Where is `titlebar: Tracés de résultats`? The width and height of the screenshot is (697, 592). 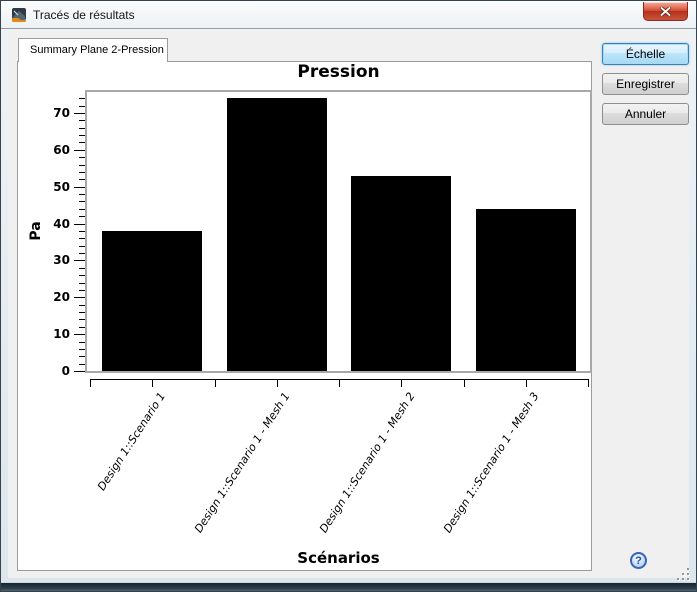 titlebar: Tracés de résultats is located at coordinates (348, 15).